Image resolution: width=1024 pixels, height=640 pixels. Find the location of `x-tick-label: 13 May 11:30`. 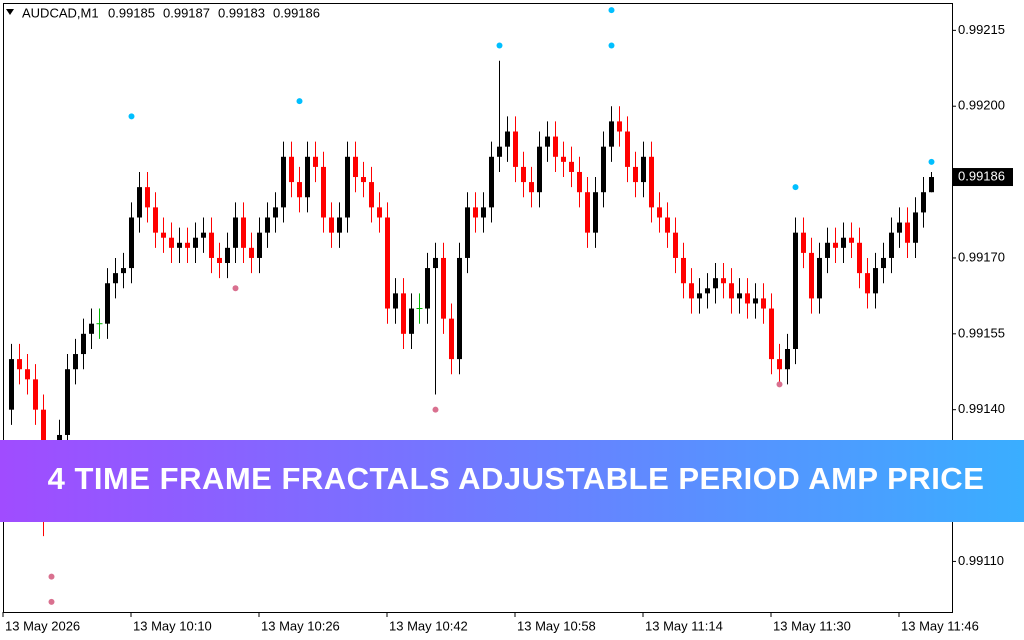

x-tick-label: 13 May 11:30 is located at coordinates (812, 625).